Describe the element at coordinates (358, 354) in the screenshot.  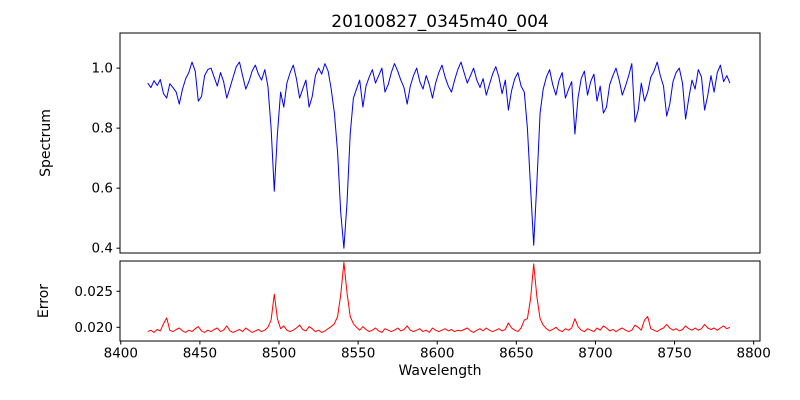
I see `x-tick-label: 8550` at that location.